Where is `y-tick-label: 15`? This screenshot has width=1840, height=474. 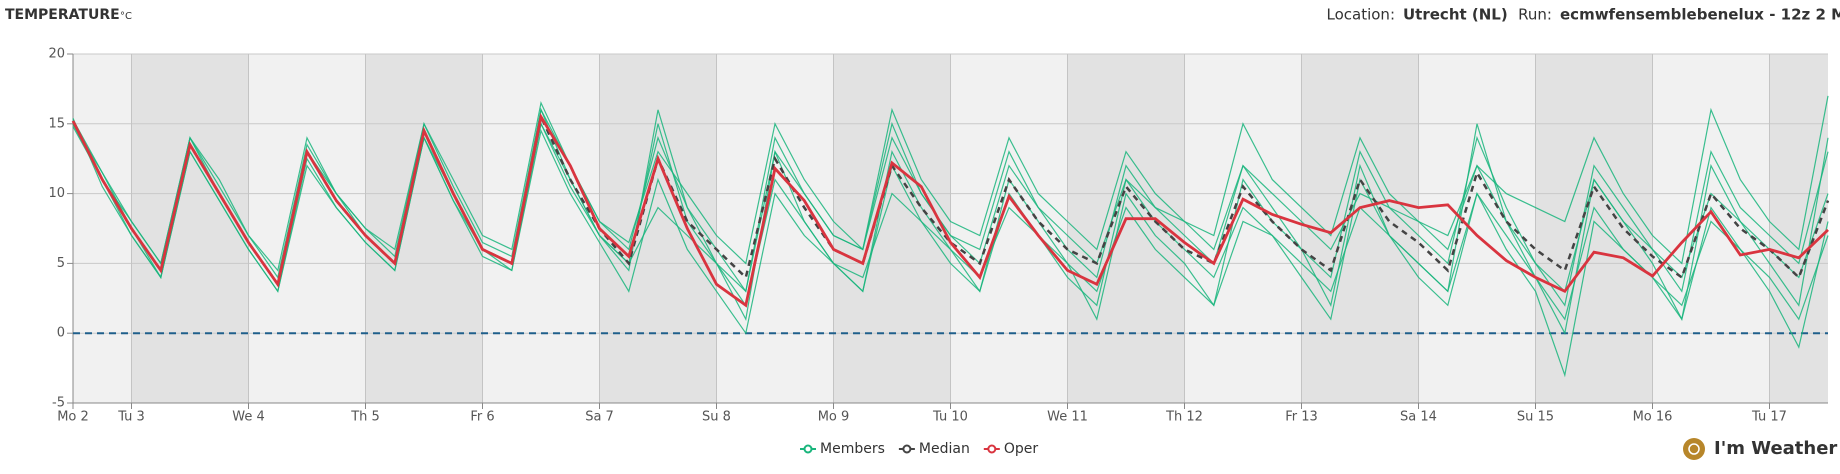 y-tick-label: 15 is located at coordinates (56, 123).